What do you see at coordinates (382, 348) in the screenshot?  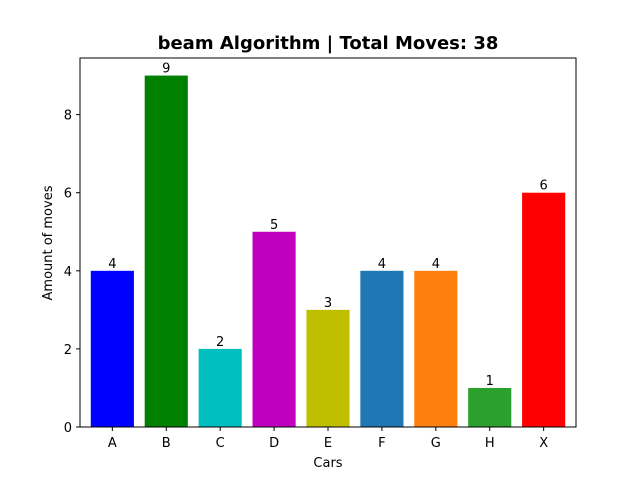 I see `bar-f` at bounding box center [382, 348].